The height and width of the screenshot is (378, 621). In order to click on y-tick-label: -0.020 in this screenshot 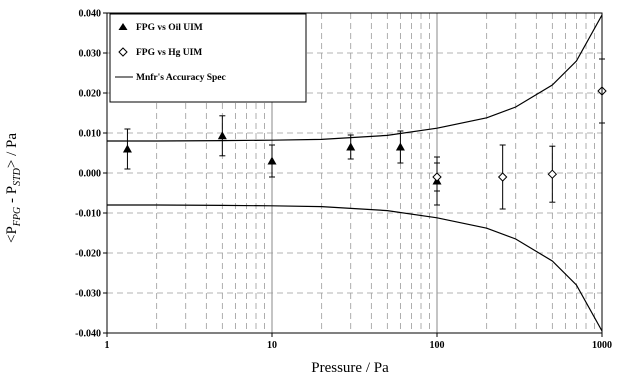, I will do `click(88, 254)`.